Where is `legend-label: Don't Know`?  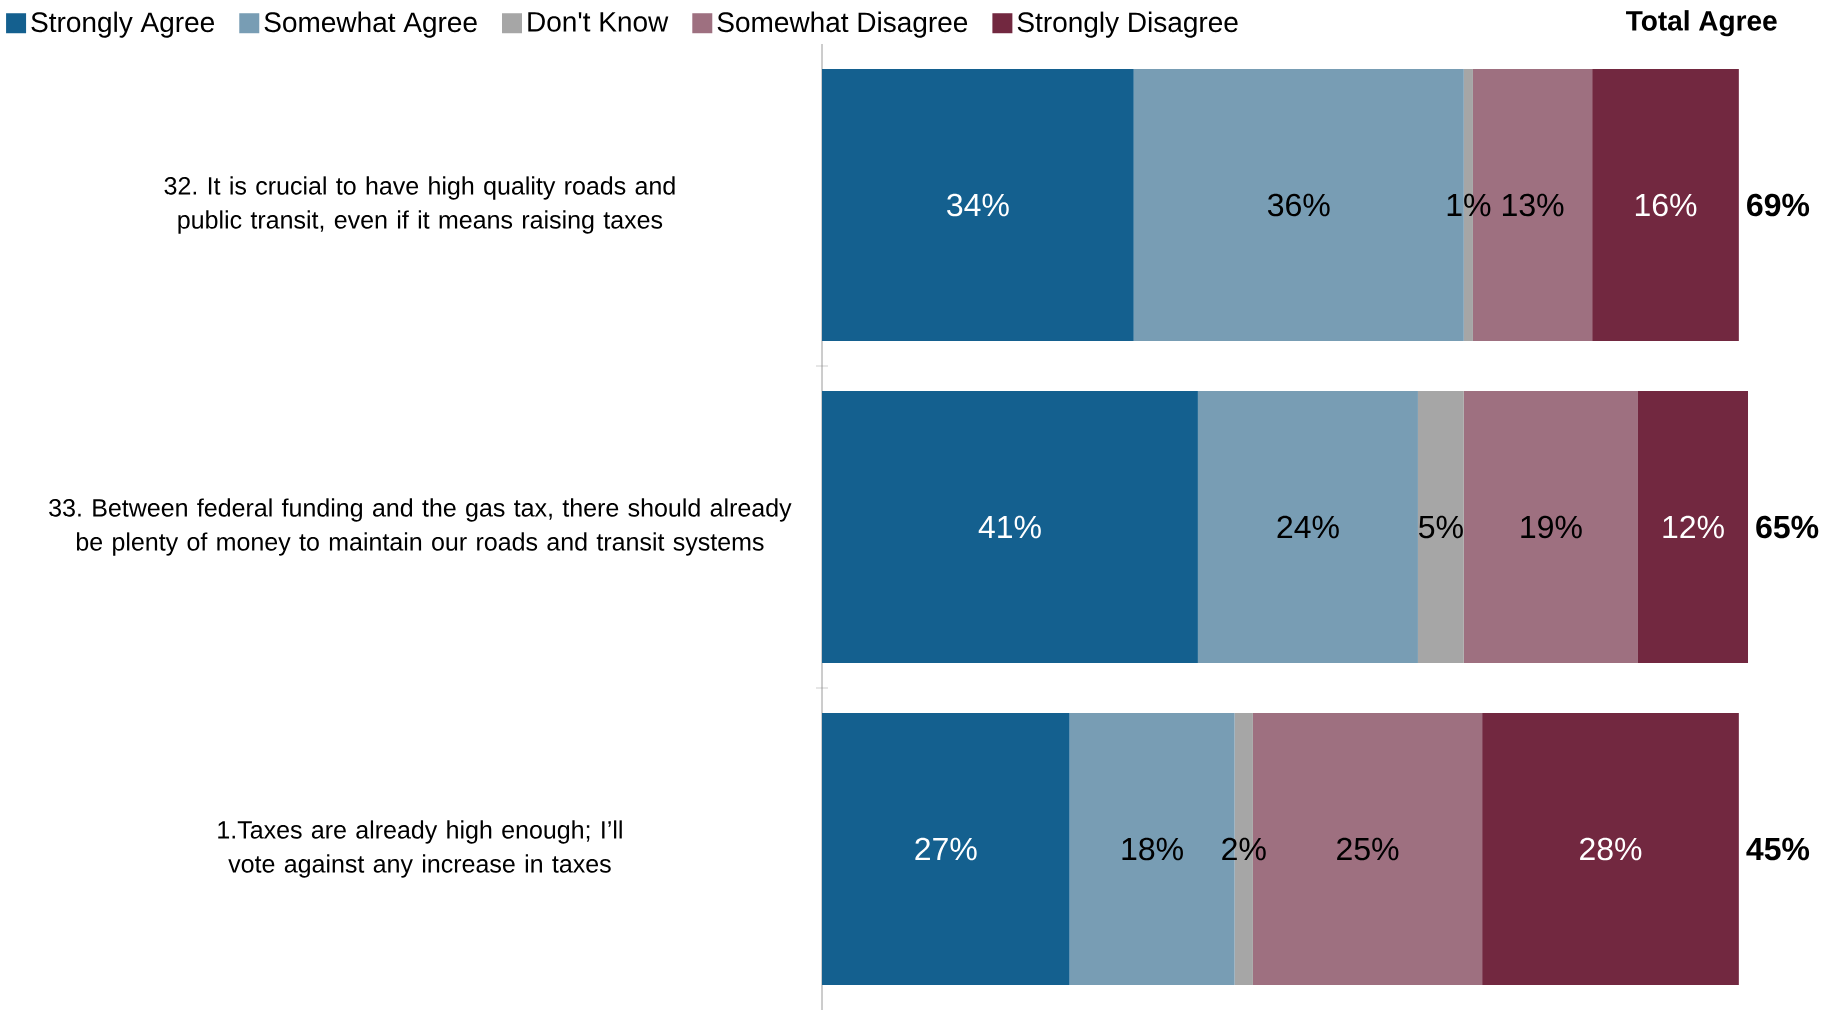 legend-label: Don't Know is located at coordinates (598, 22).